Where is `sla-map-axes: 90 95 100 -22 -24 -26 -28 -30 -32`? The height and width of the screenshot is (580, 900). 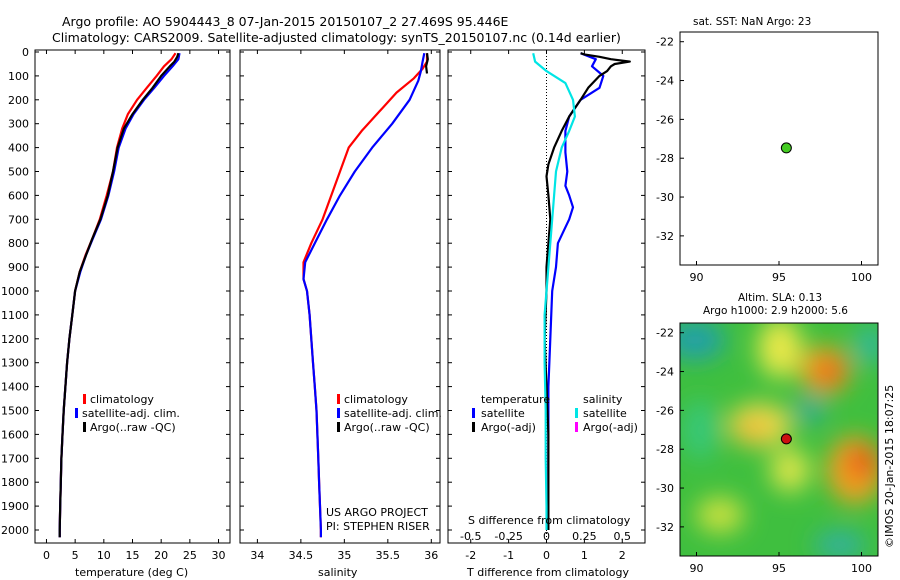 sla-map-axes: 90 95 100 -22 -24 -26 -28 -30 -32 is located at coordinates (764, 451).